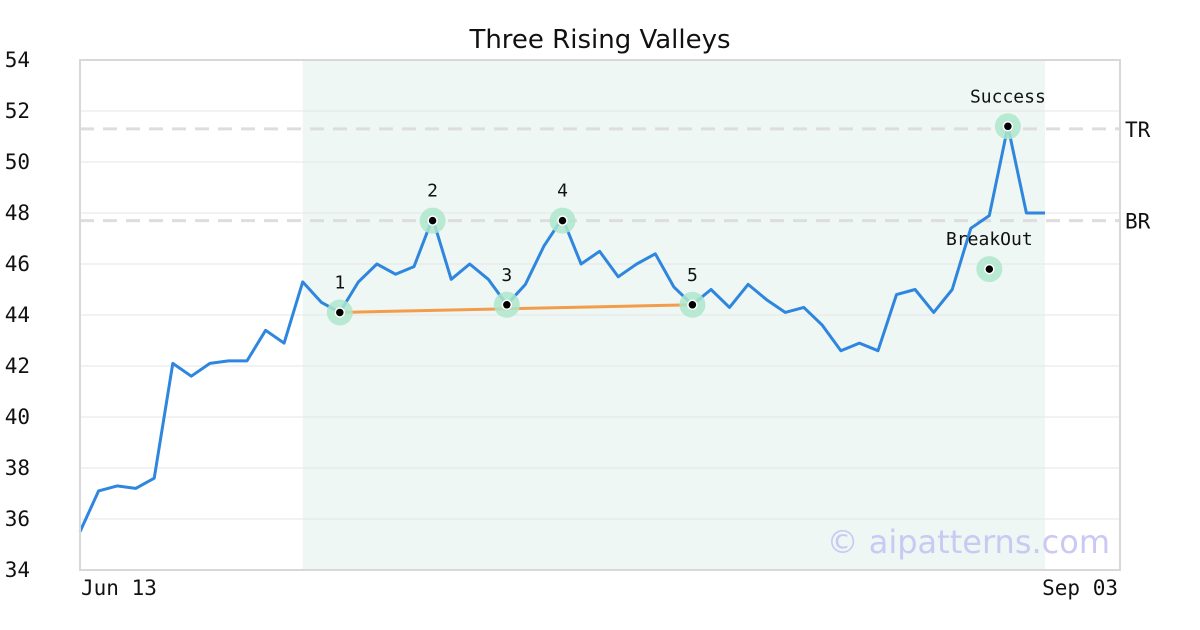 The image size is (1200, 630). Describe the element at coordinates (432, 191) in the screenshot. I see `point-label: 2` at that location.